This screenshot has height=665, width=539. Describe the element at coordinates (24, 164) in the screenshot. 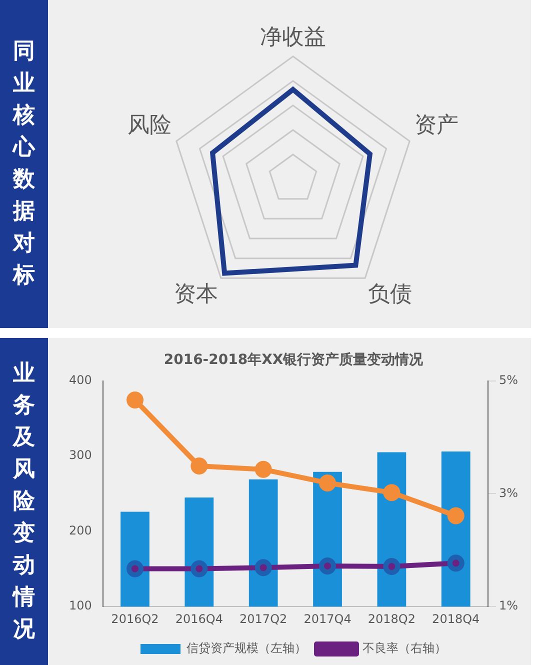

I see `text: 同业核心数据对标` at that location.